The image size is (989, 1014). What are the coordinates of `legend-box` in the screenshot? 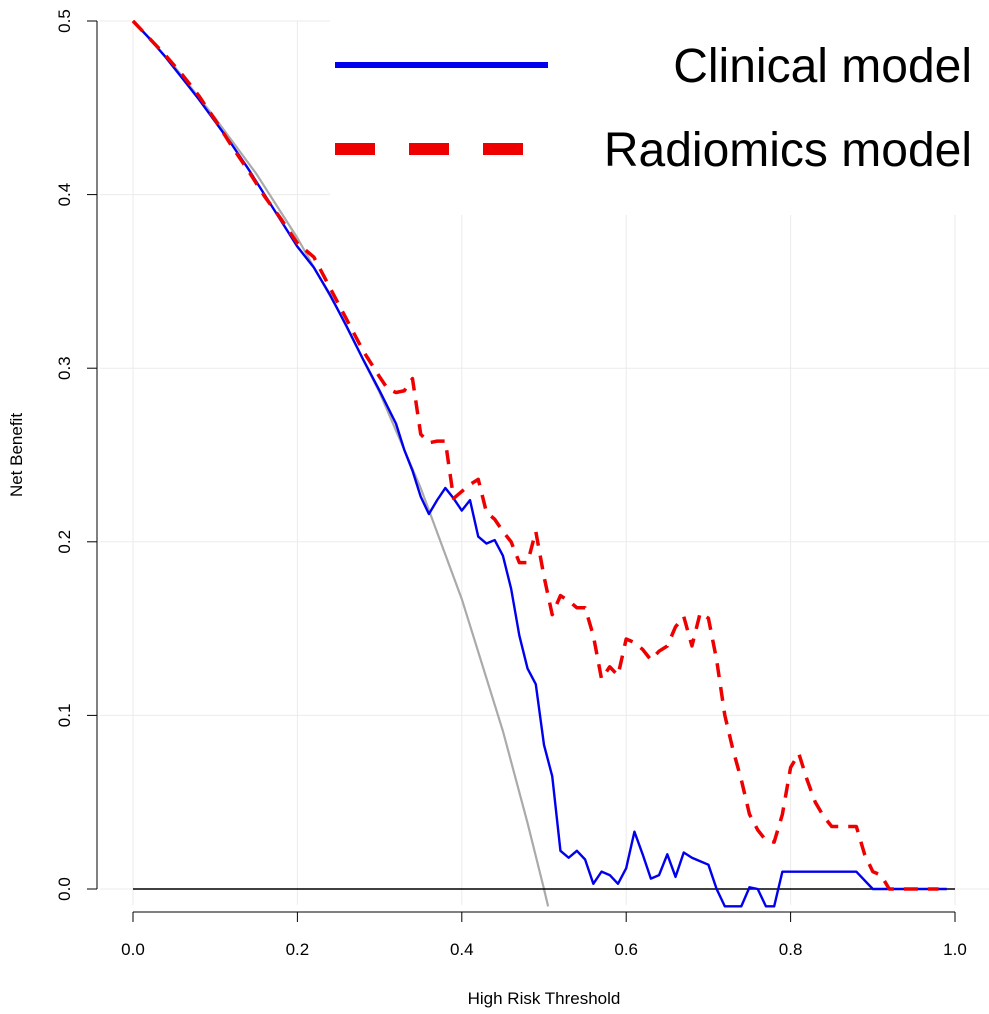 It's located at (659, 107).